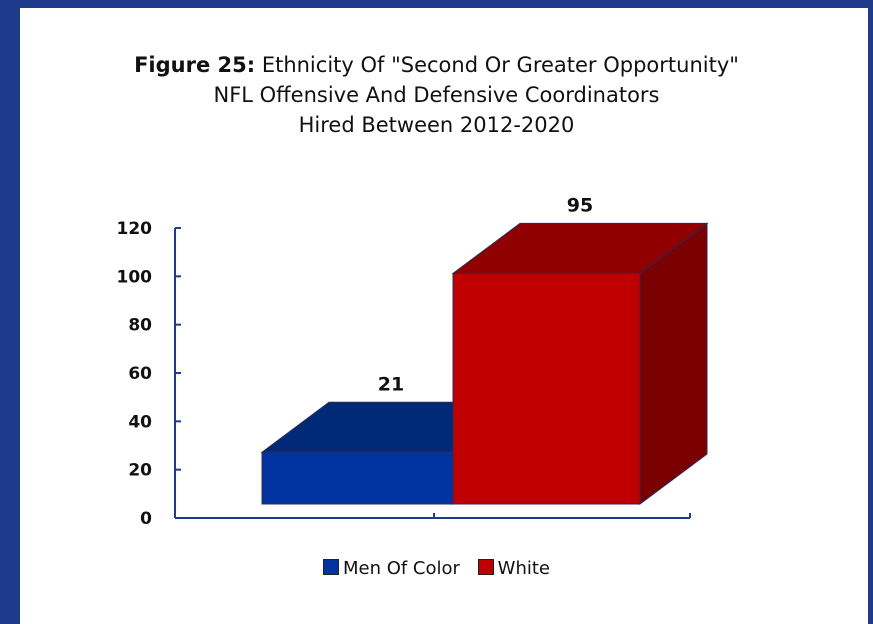 The height and width of the screenshot is (624, 873). Describe the element at coordinates (330, 567) in the screenshot. I see `legend-swatch-men-of-color` at that location.